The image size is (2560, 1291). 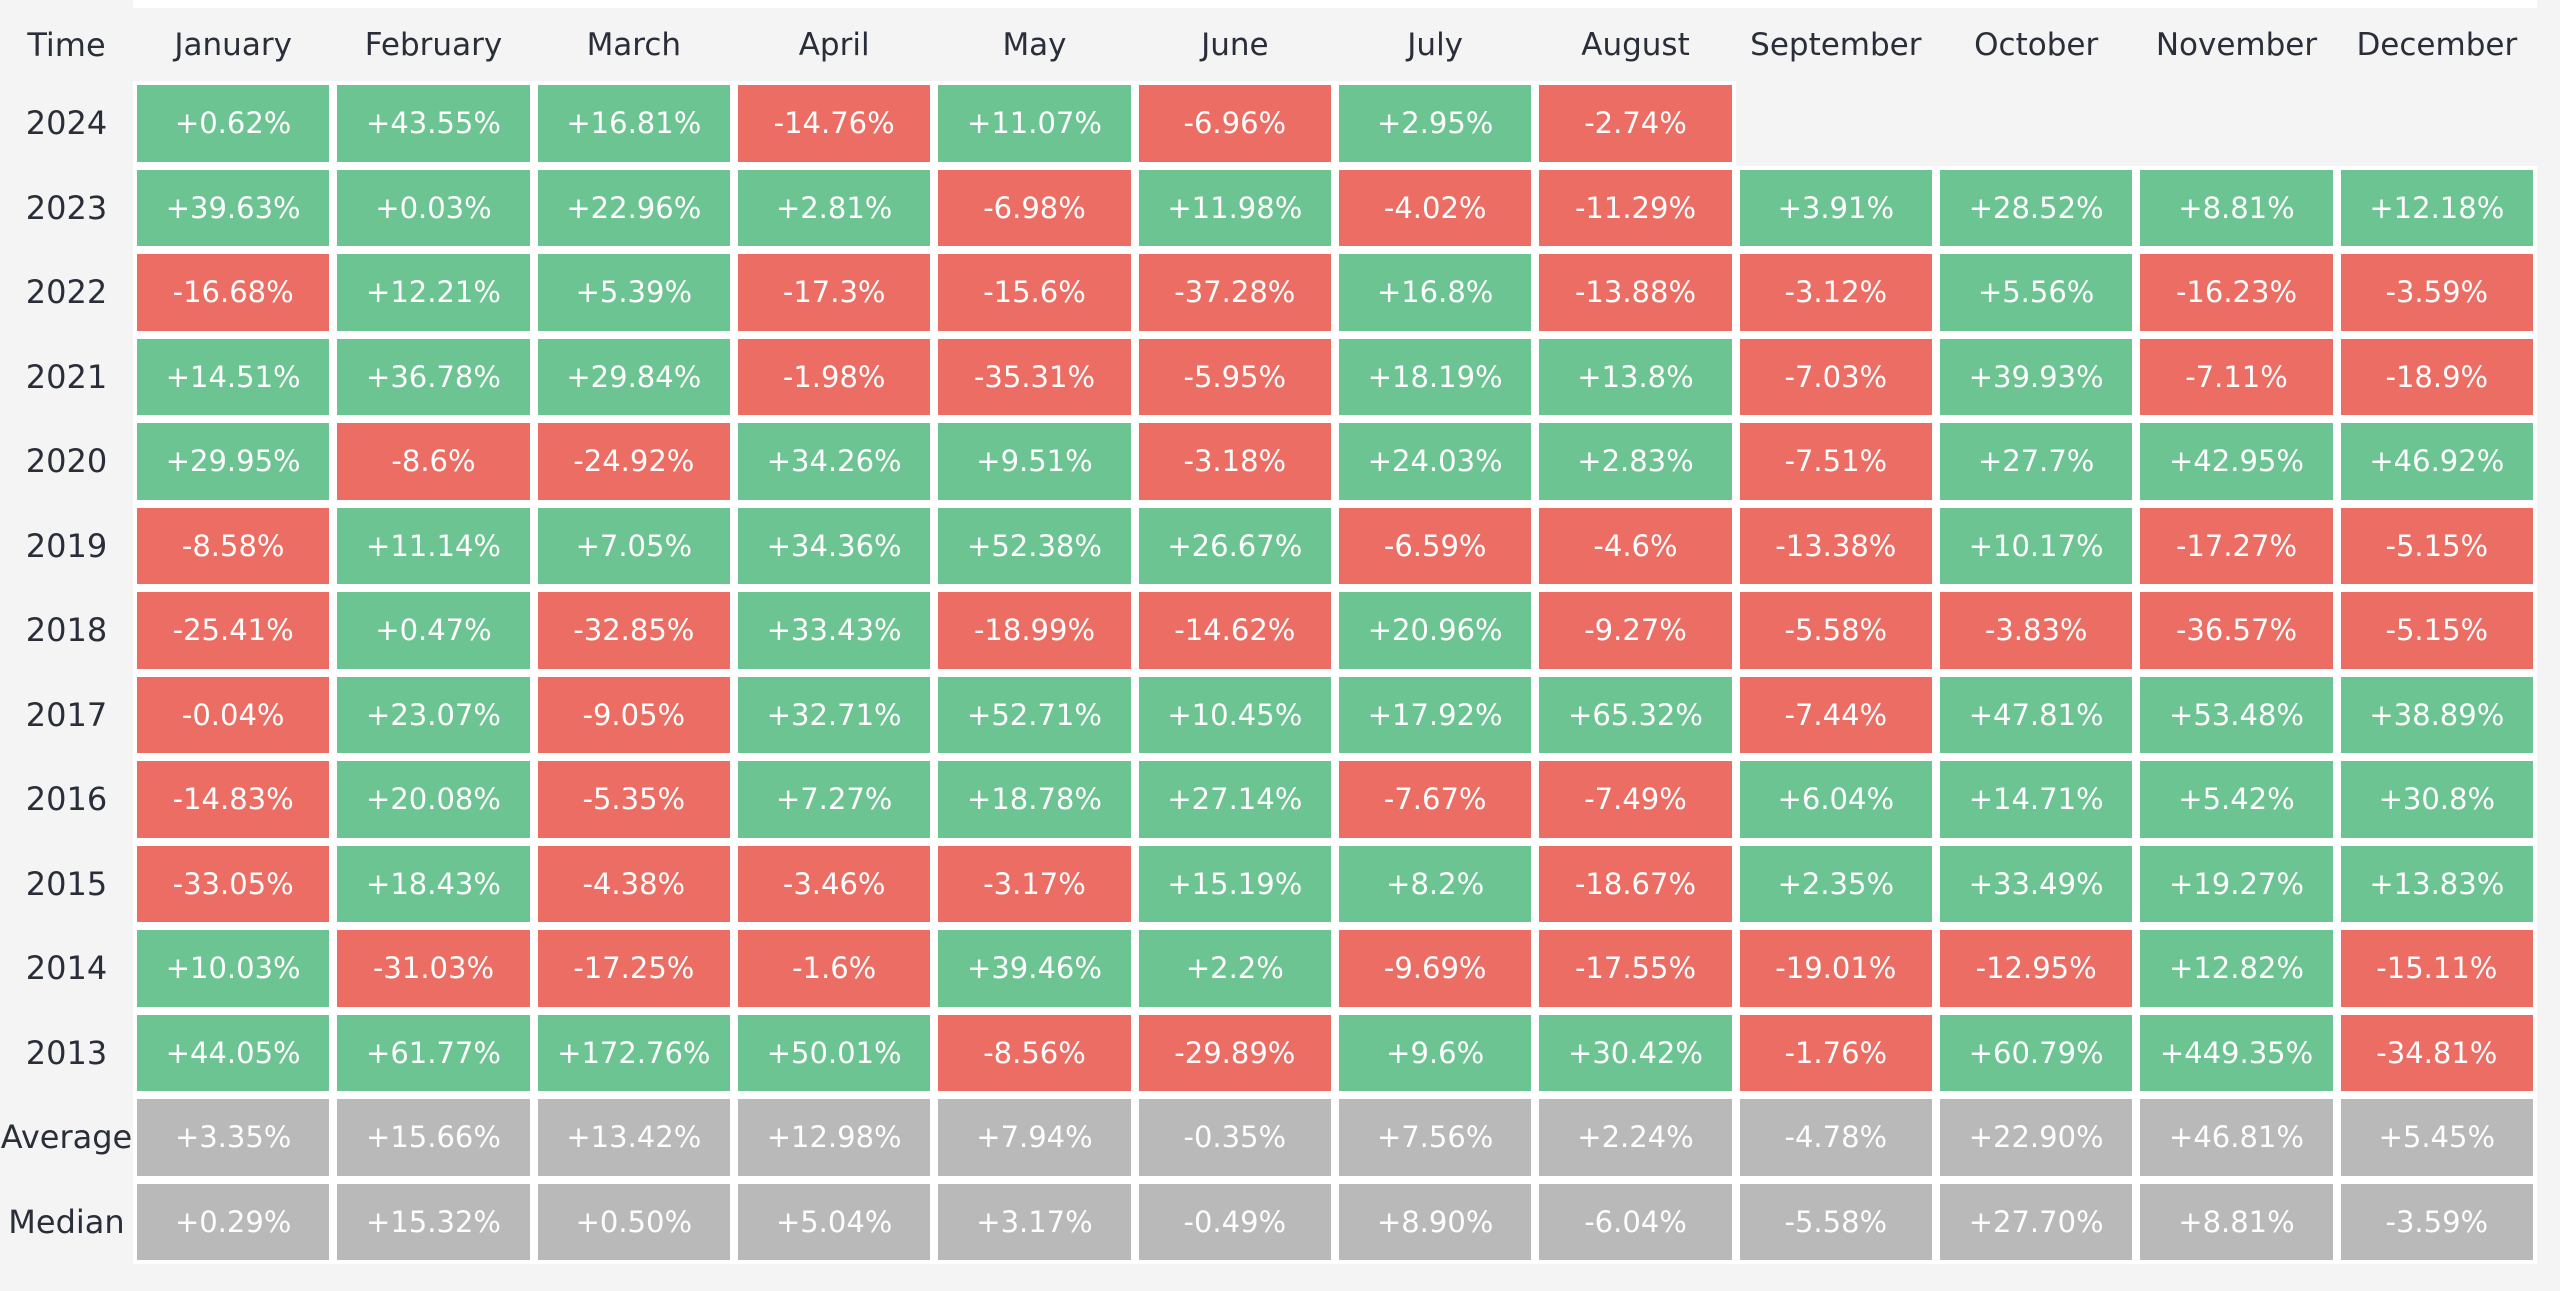 What do you see at coordinates (1635, 1221) in the screenshot?
I see `heatmap-cell: -6.04%` at bounding box center [1635, 1221].